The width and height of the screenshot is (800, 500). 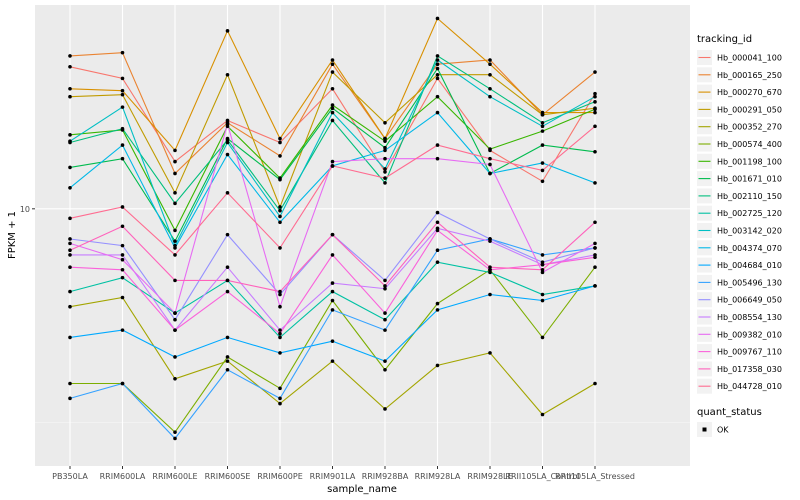 What do you see at coordinates (749, 179) in the screenshot?
I see `legend-label: Hb_001671_010` at bounding box center [749, 179].